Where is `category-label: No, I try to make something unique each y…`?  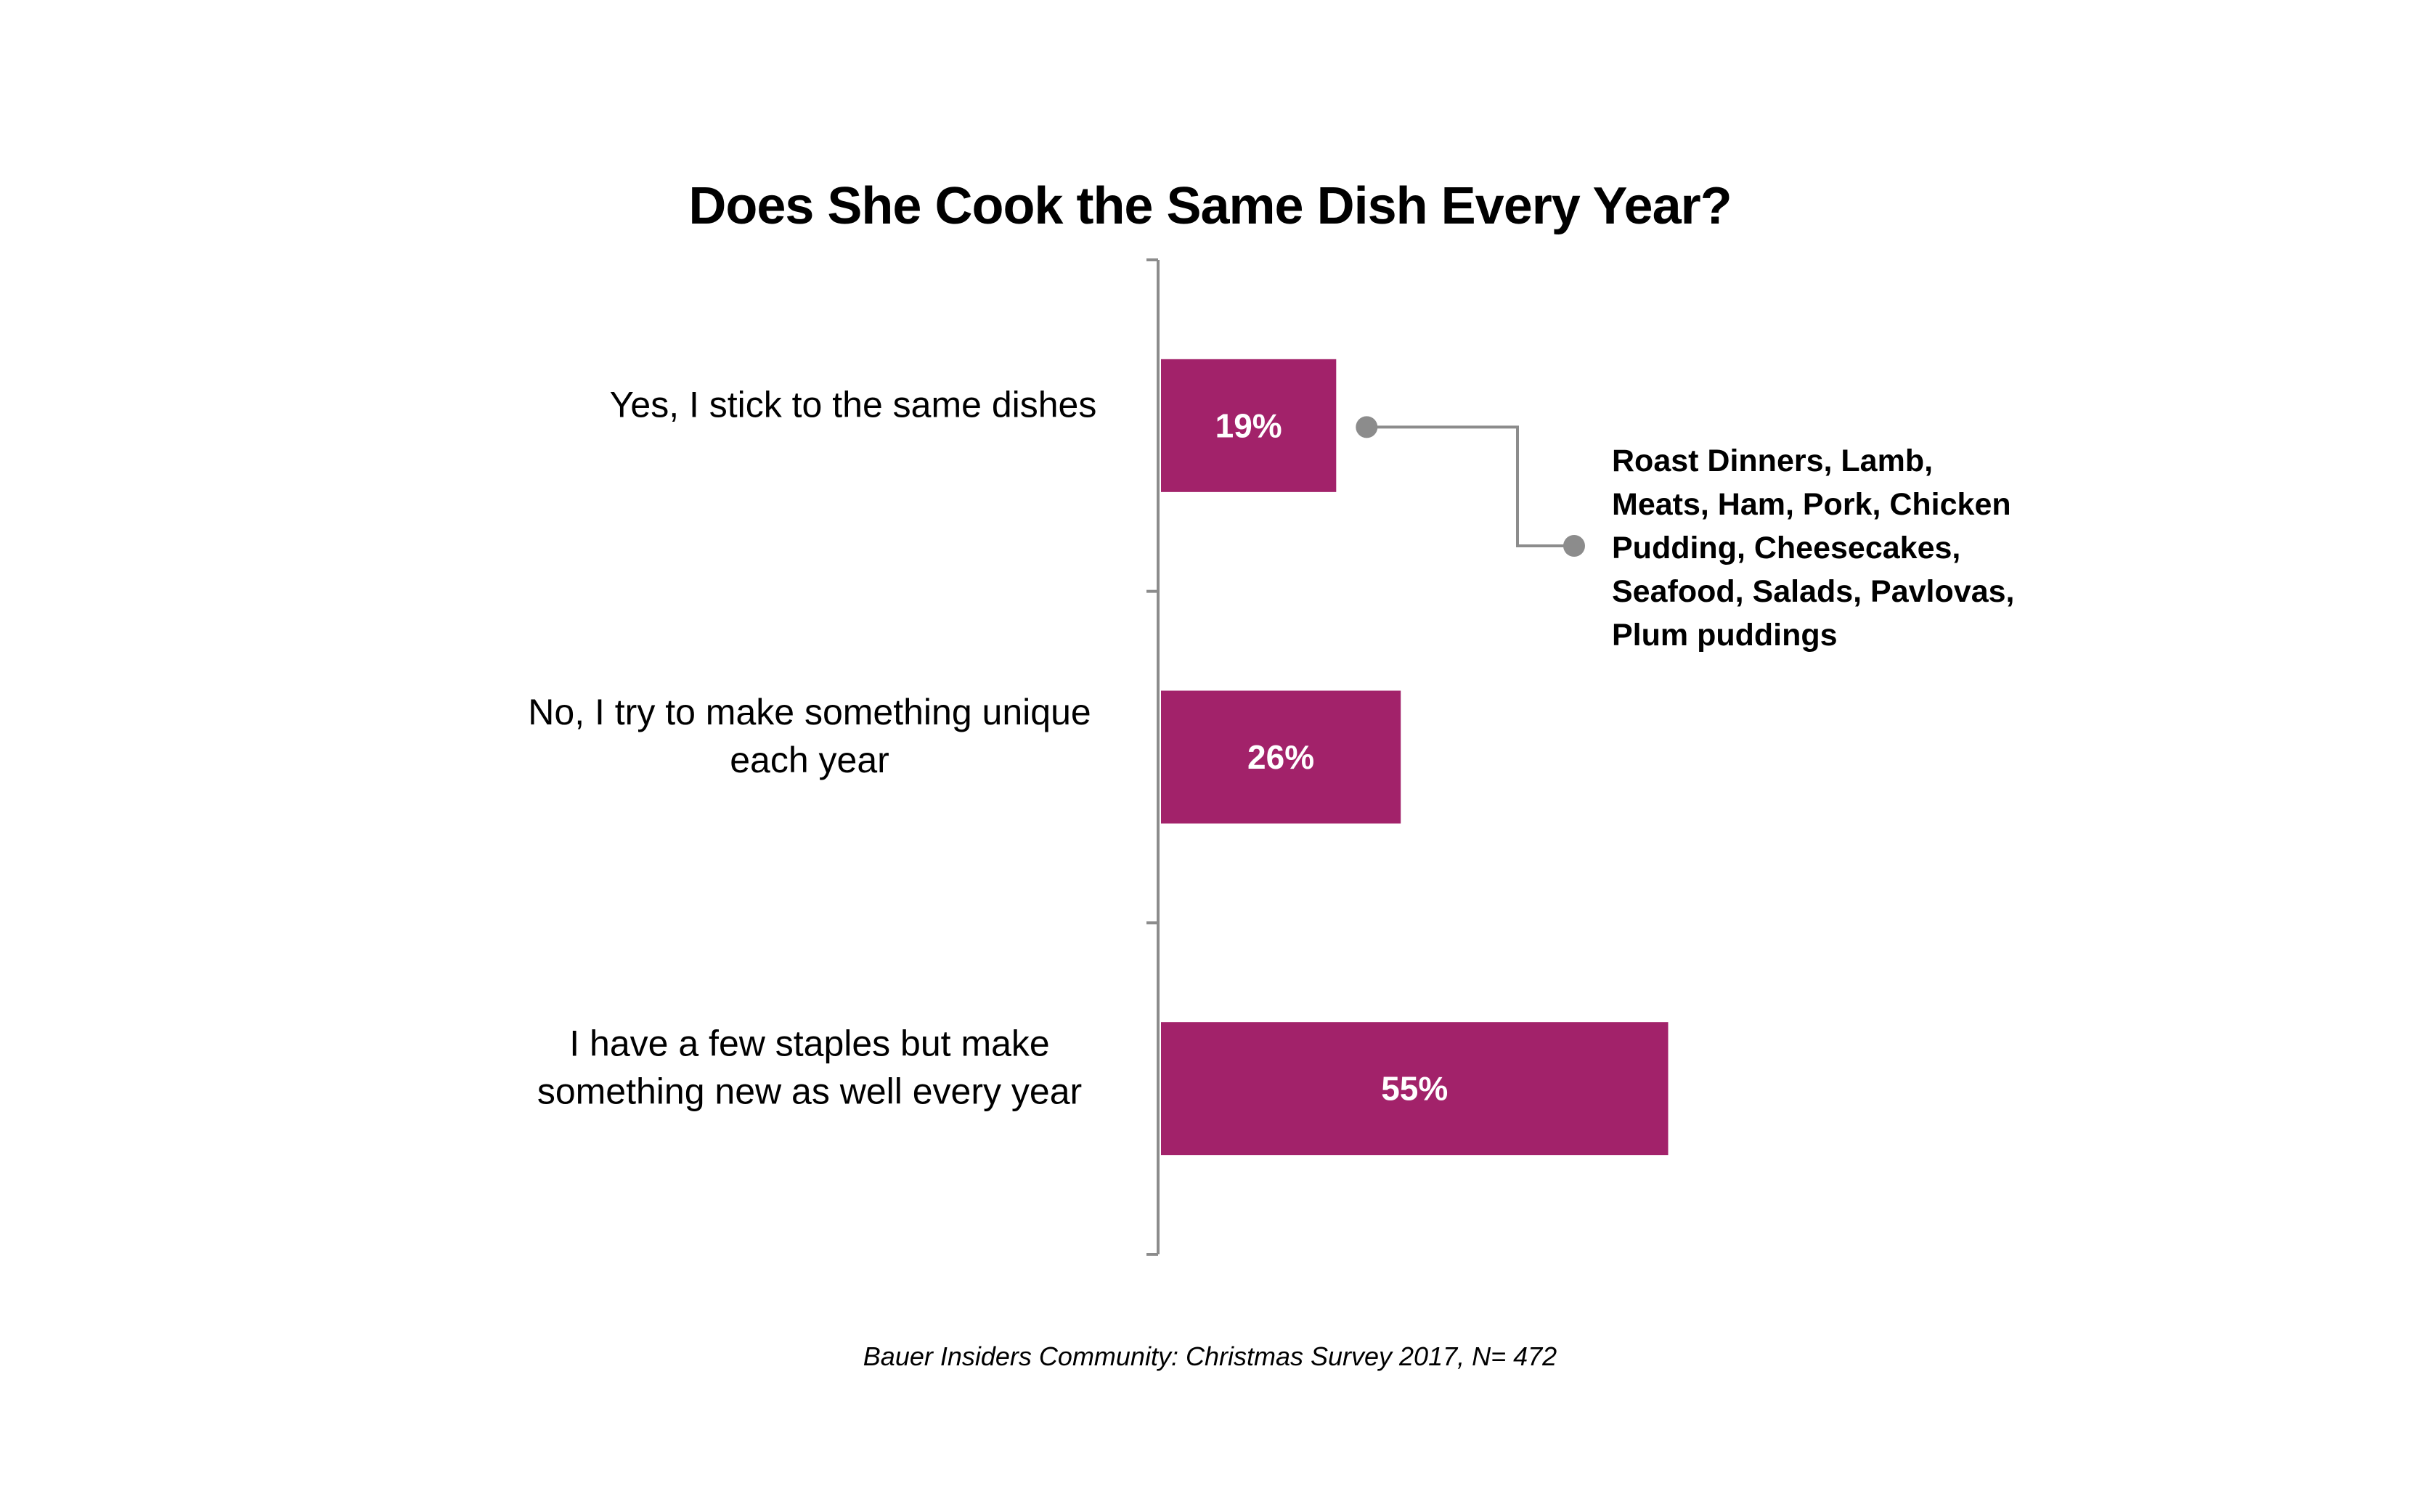
category-label: No, I try to make something unique each y… is located at coordinates (809, 736).